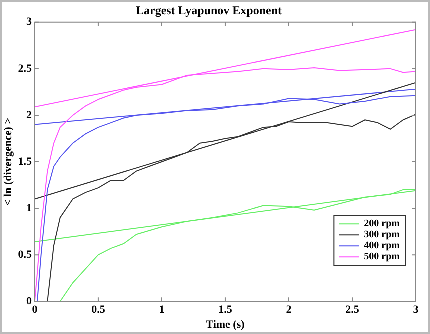  What do you see at coordinates (29, 208) in the screenshot?
I see `y-tick-label: 1` at bounding box center [29, 208].